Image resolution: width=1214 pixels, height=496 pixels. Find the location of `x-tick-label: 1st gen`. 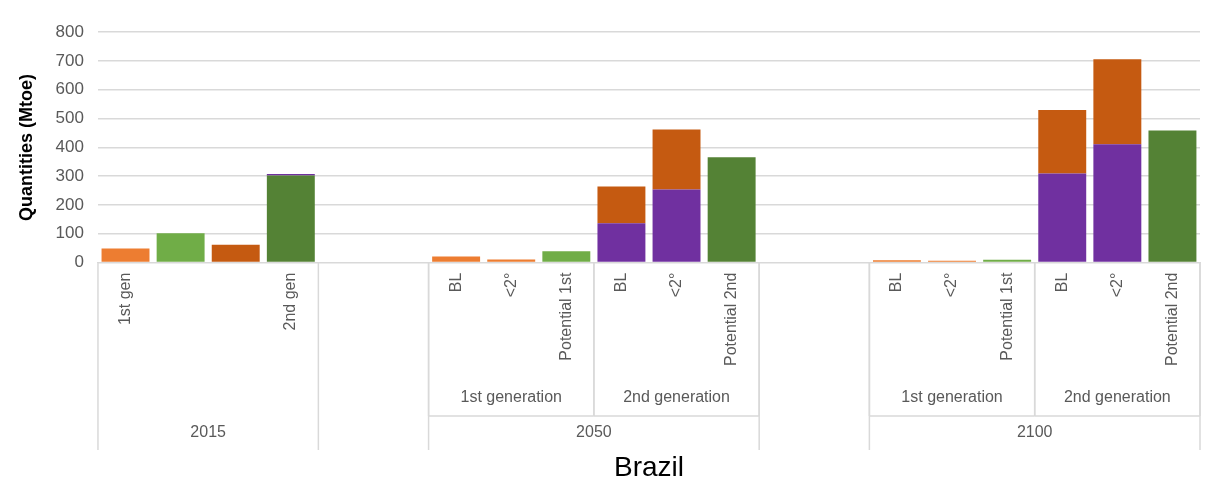

x-tick-label: 1st gen is located at coordinates (124, 299).